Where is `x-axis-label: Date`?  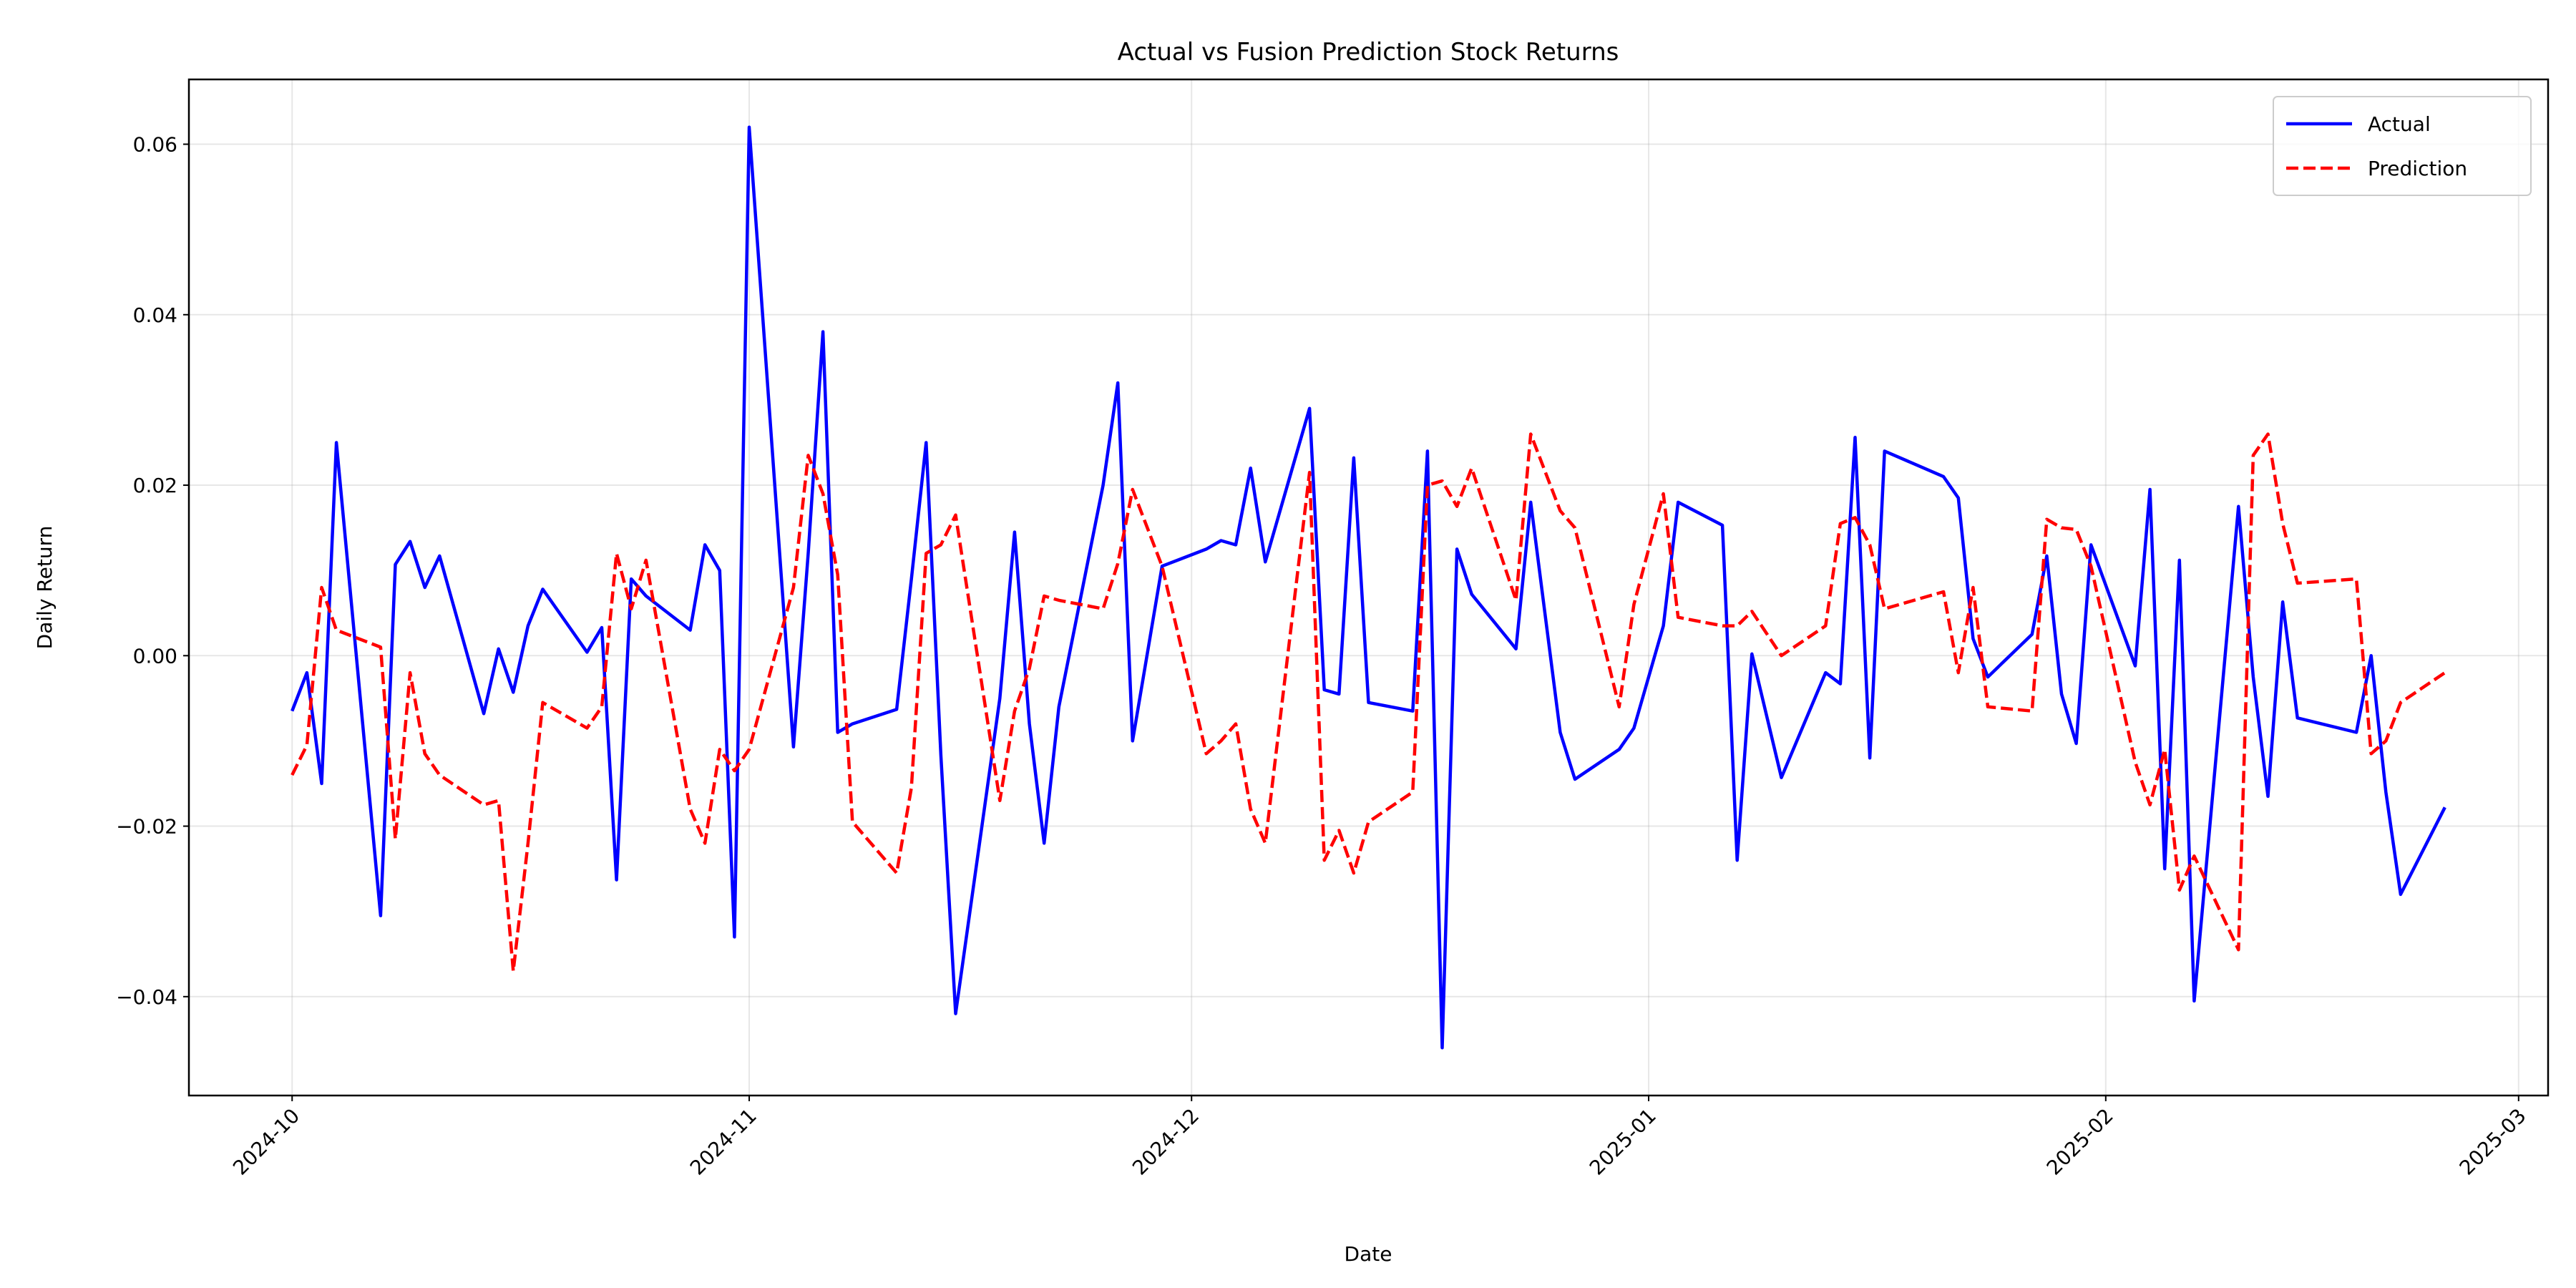 x-axis-label: Date is located at coordinates (1368, 1254).